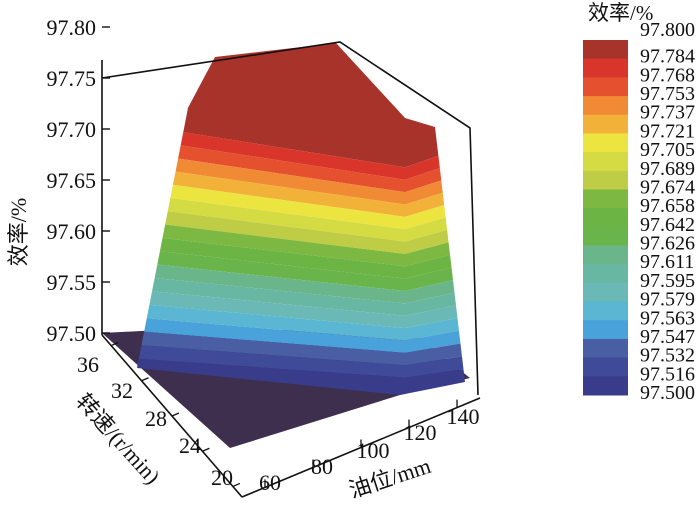 This screenshot has height=505, width=700. Describe the element at coordinates (667, 113) in the screenshot. I see `colorbar-label: 97.737` at that location.